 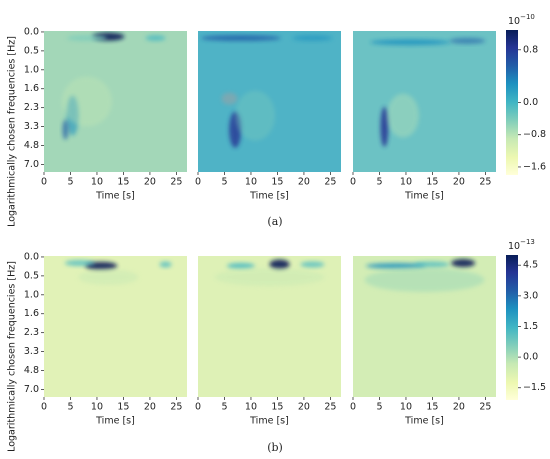 I want to click on colorbar-tick-label: 3.0, so click(x=530, y=295).